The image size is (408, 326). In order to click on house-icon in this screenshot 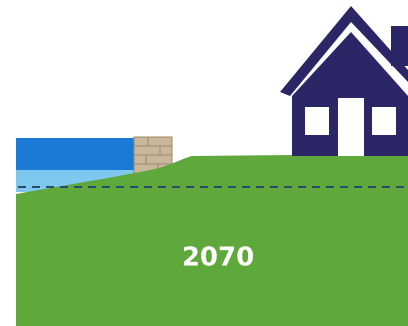, I will do `click(344, 81)`.